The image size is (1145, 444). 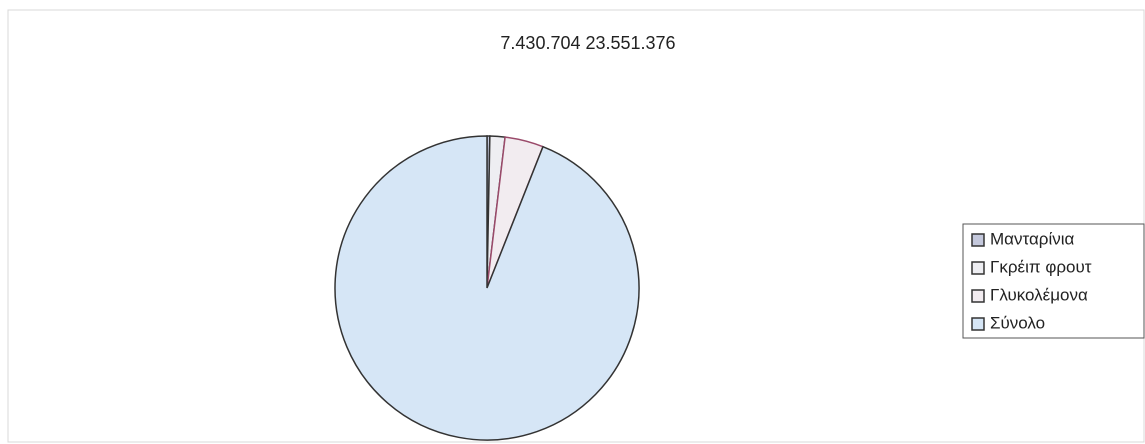 What do you see at coordinates (1053, 281) in the screenshot?
I see `legend-box` at bounding box center [1053, 281].